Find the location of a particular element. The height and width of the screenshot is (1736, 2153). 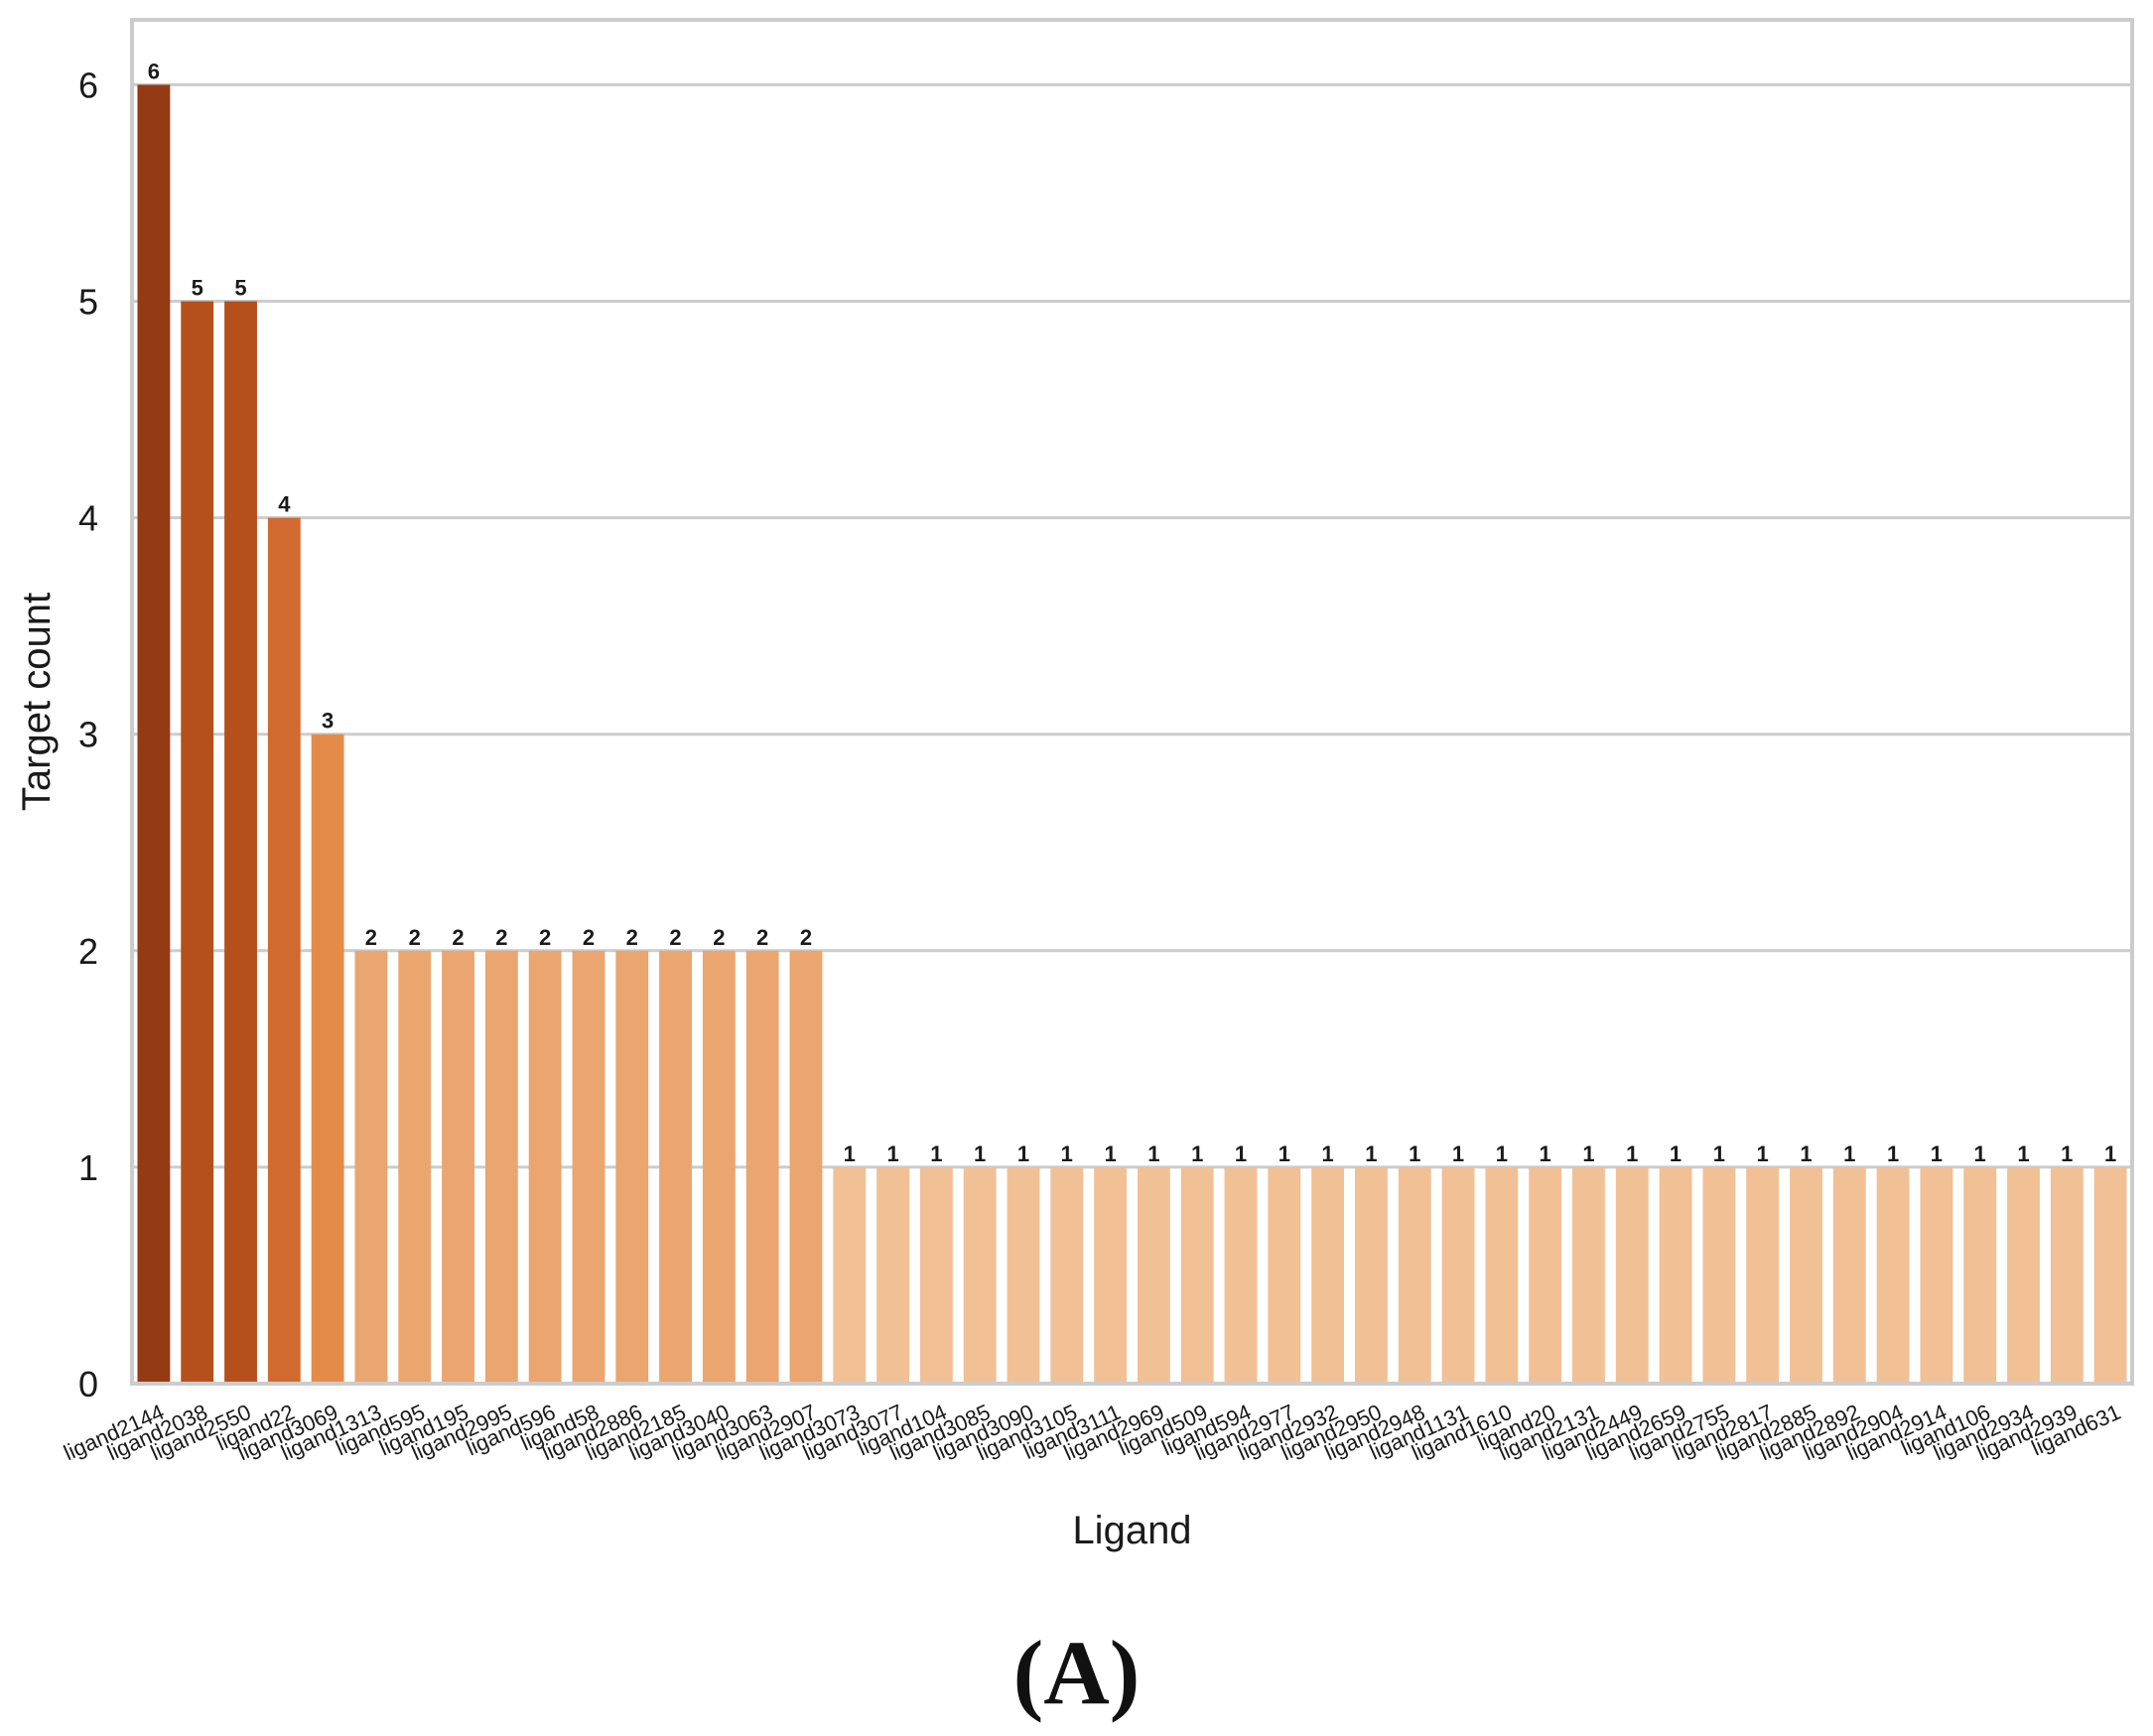

y-tick-label: 3 is located at coordinates (88, 735).